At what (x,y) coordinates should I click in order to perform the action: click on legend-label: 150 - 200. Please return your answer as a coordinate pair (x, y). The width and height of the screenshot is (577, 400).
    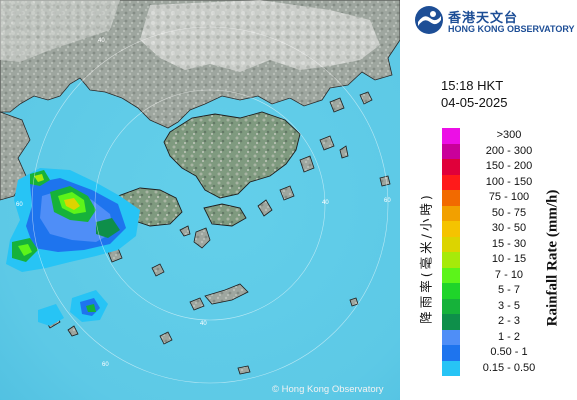
    Looking at the image, I should click on (509, 166).